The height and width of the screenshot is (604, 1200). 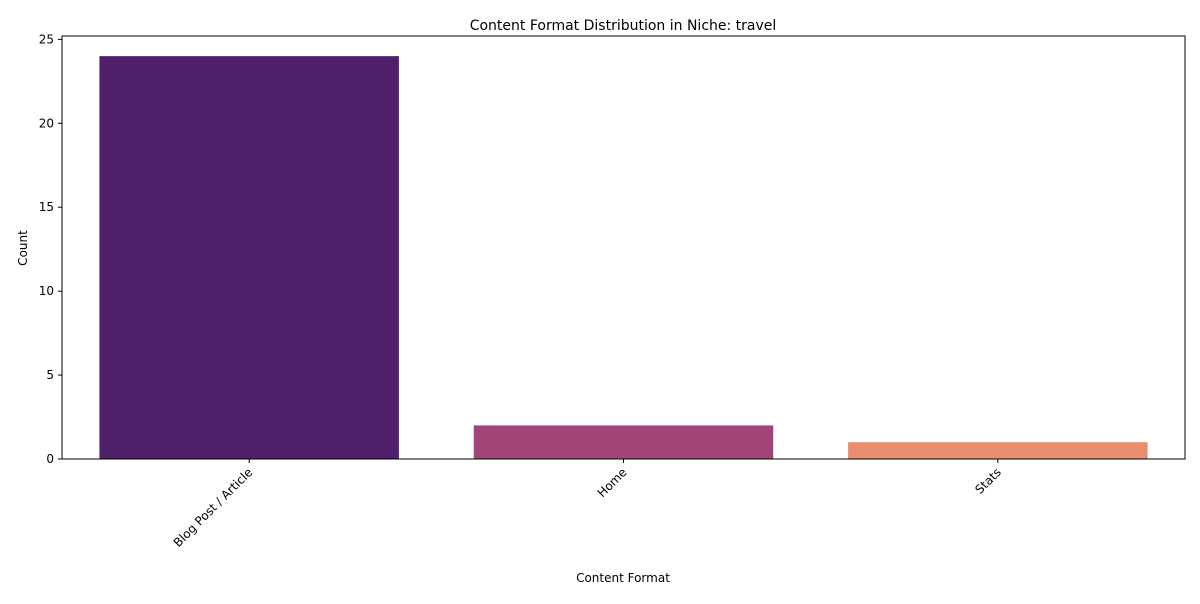 I want to click on y-tick-label-1: 5, so click(x=50, y=375).